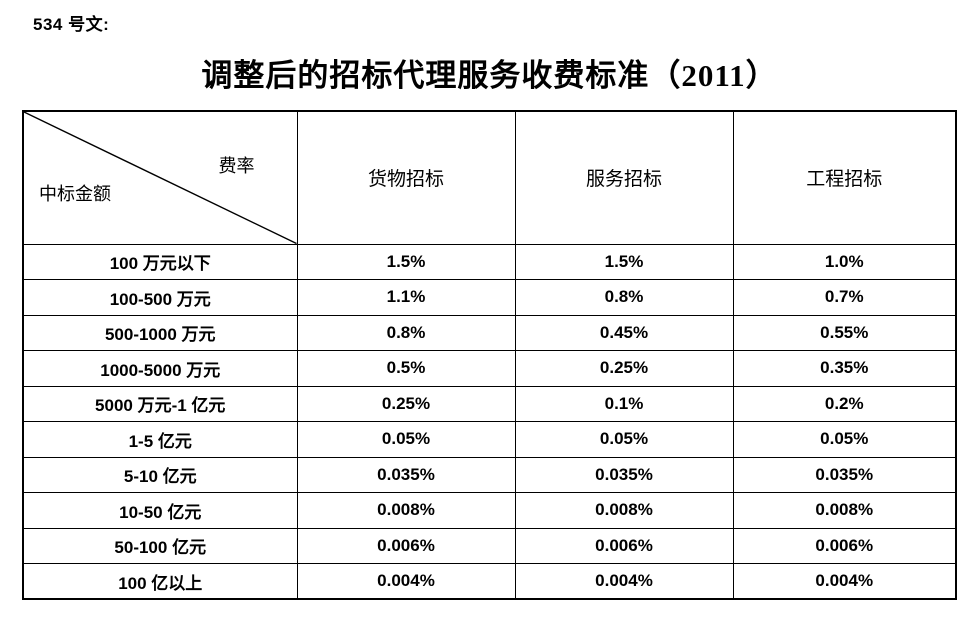 Image resolution: width=979 pixels, height=629 pixels. I want to click on diagonal-divider-line, so click(160, 178).